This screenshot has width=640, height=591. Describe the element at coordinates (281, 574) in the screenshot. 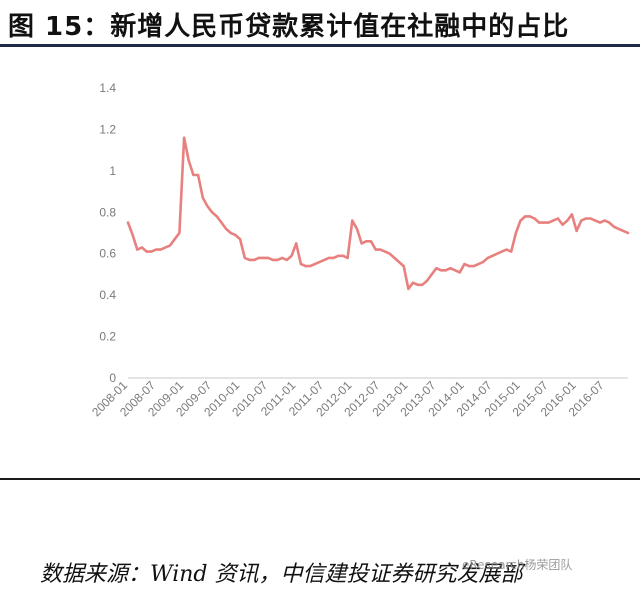

I see `data-source-note: 数据来源：Wind 资讯，中信建投证券研究发展部` at that location.